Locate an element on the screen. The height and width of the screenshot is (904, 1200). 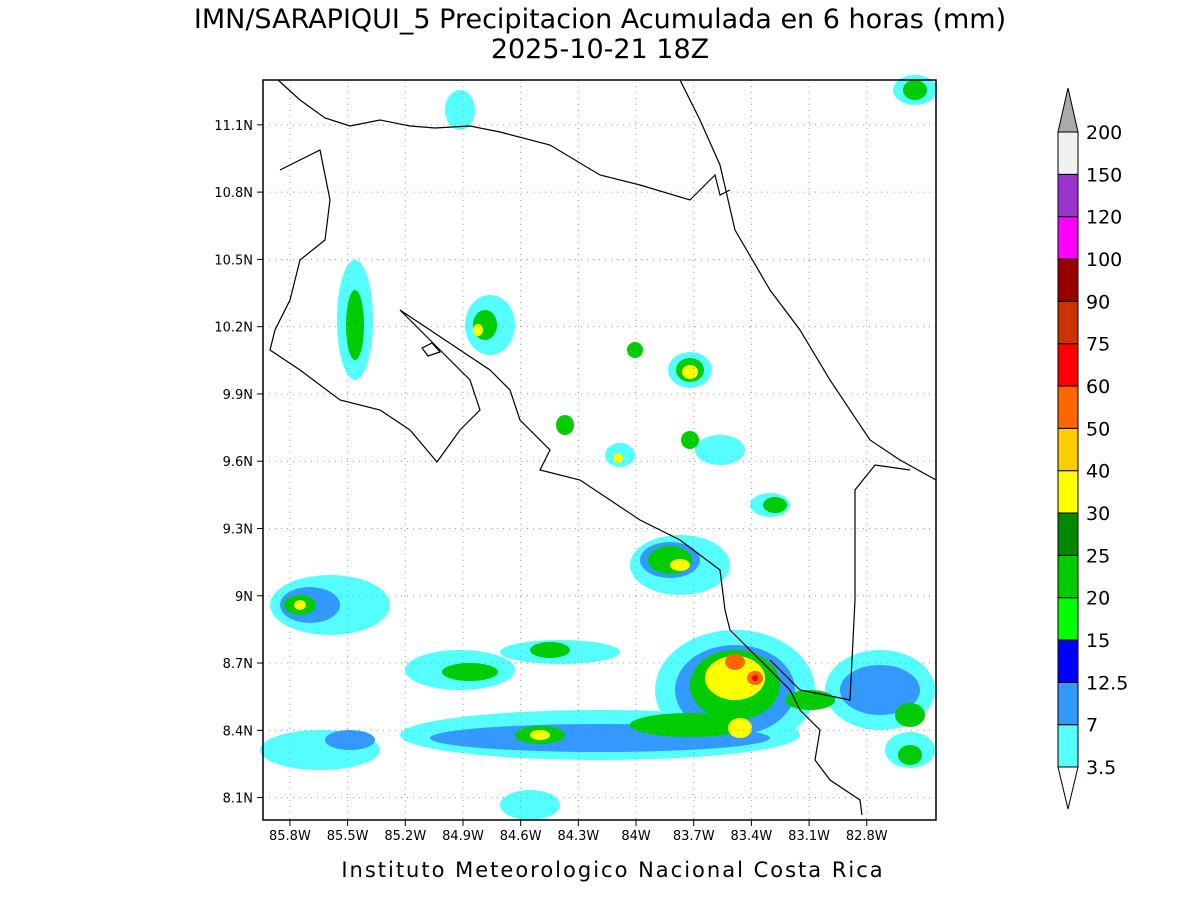
y-tick-label: 9.6N is located at coordinates (238, 462).